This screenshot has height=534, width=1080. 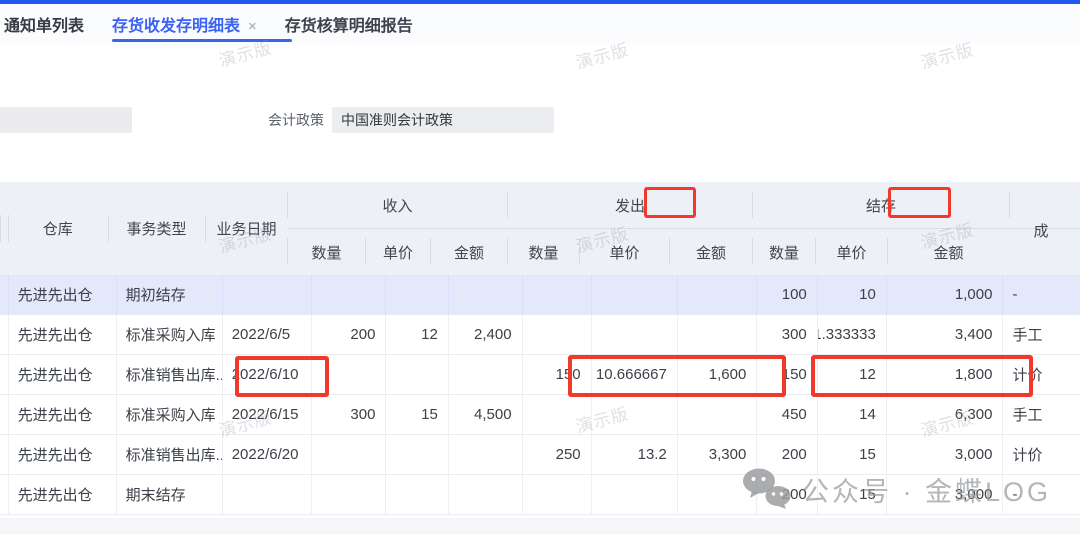 What do you see at coordinates (557, 454) in the screenshot?
I see `cell-out-qty: 250` at bounding box center [557, 454].